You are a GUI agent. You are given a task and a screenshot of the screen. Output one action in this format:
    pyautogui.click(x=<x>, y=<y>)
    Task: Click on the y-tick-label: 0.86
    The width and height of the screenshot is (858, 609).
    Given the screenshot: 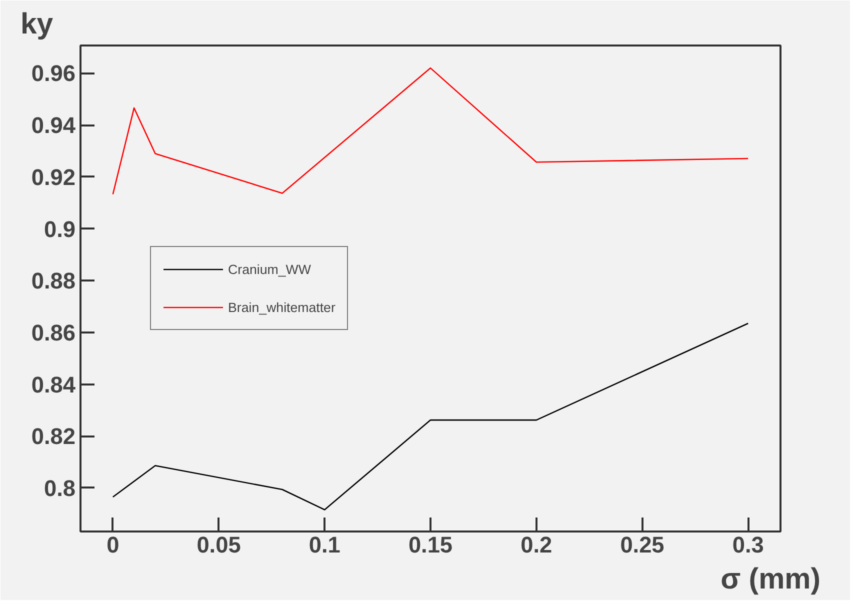 What is the action you would take?
    pyautogui.click(x=53, y=332)
    